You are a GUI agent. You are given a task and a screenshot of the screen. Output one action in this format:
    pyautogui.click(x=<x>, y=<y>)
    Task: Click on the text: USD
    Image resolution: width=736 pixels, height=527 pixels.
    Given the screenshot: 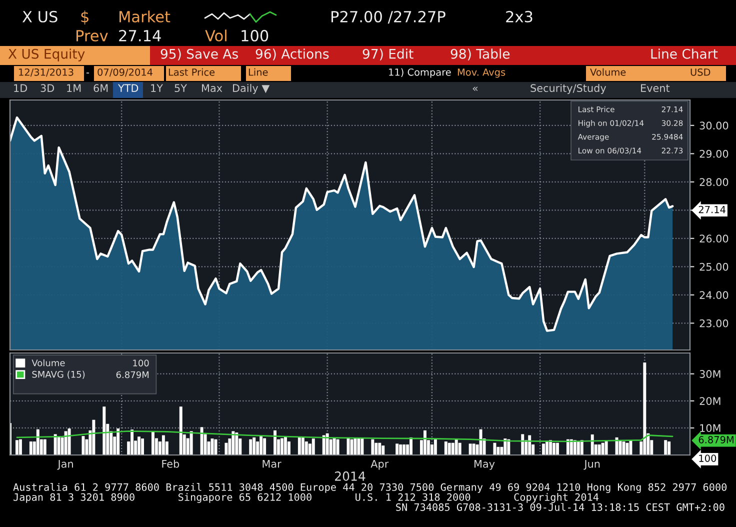 What is the action you would take?
    pyautogui.click(x=700, y=72)
    